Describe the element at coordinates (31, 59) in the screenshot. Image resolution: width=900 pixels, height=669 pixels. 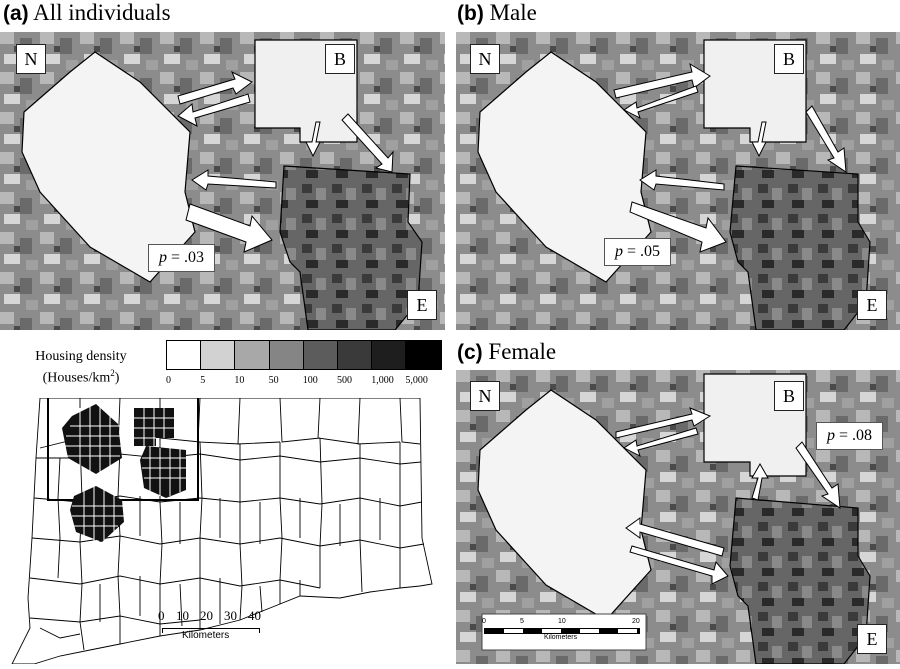
I see `site-n-label-a: N` at that location.